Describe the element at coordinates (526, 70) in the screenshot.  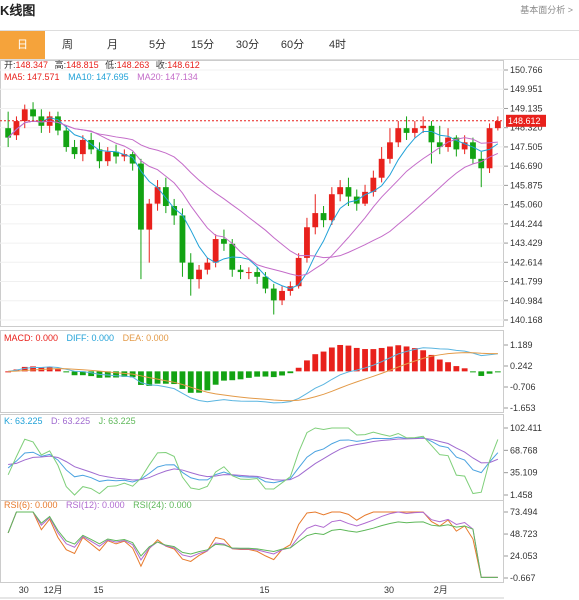
I see `y-tick-label: 150.766` at that location.